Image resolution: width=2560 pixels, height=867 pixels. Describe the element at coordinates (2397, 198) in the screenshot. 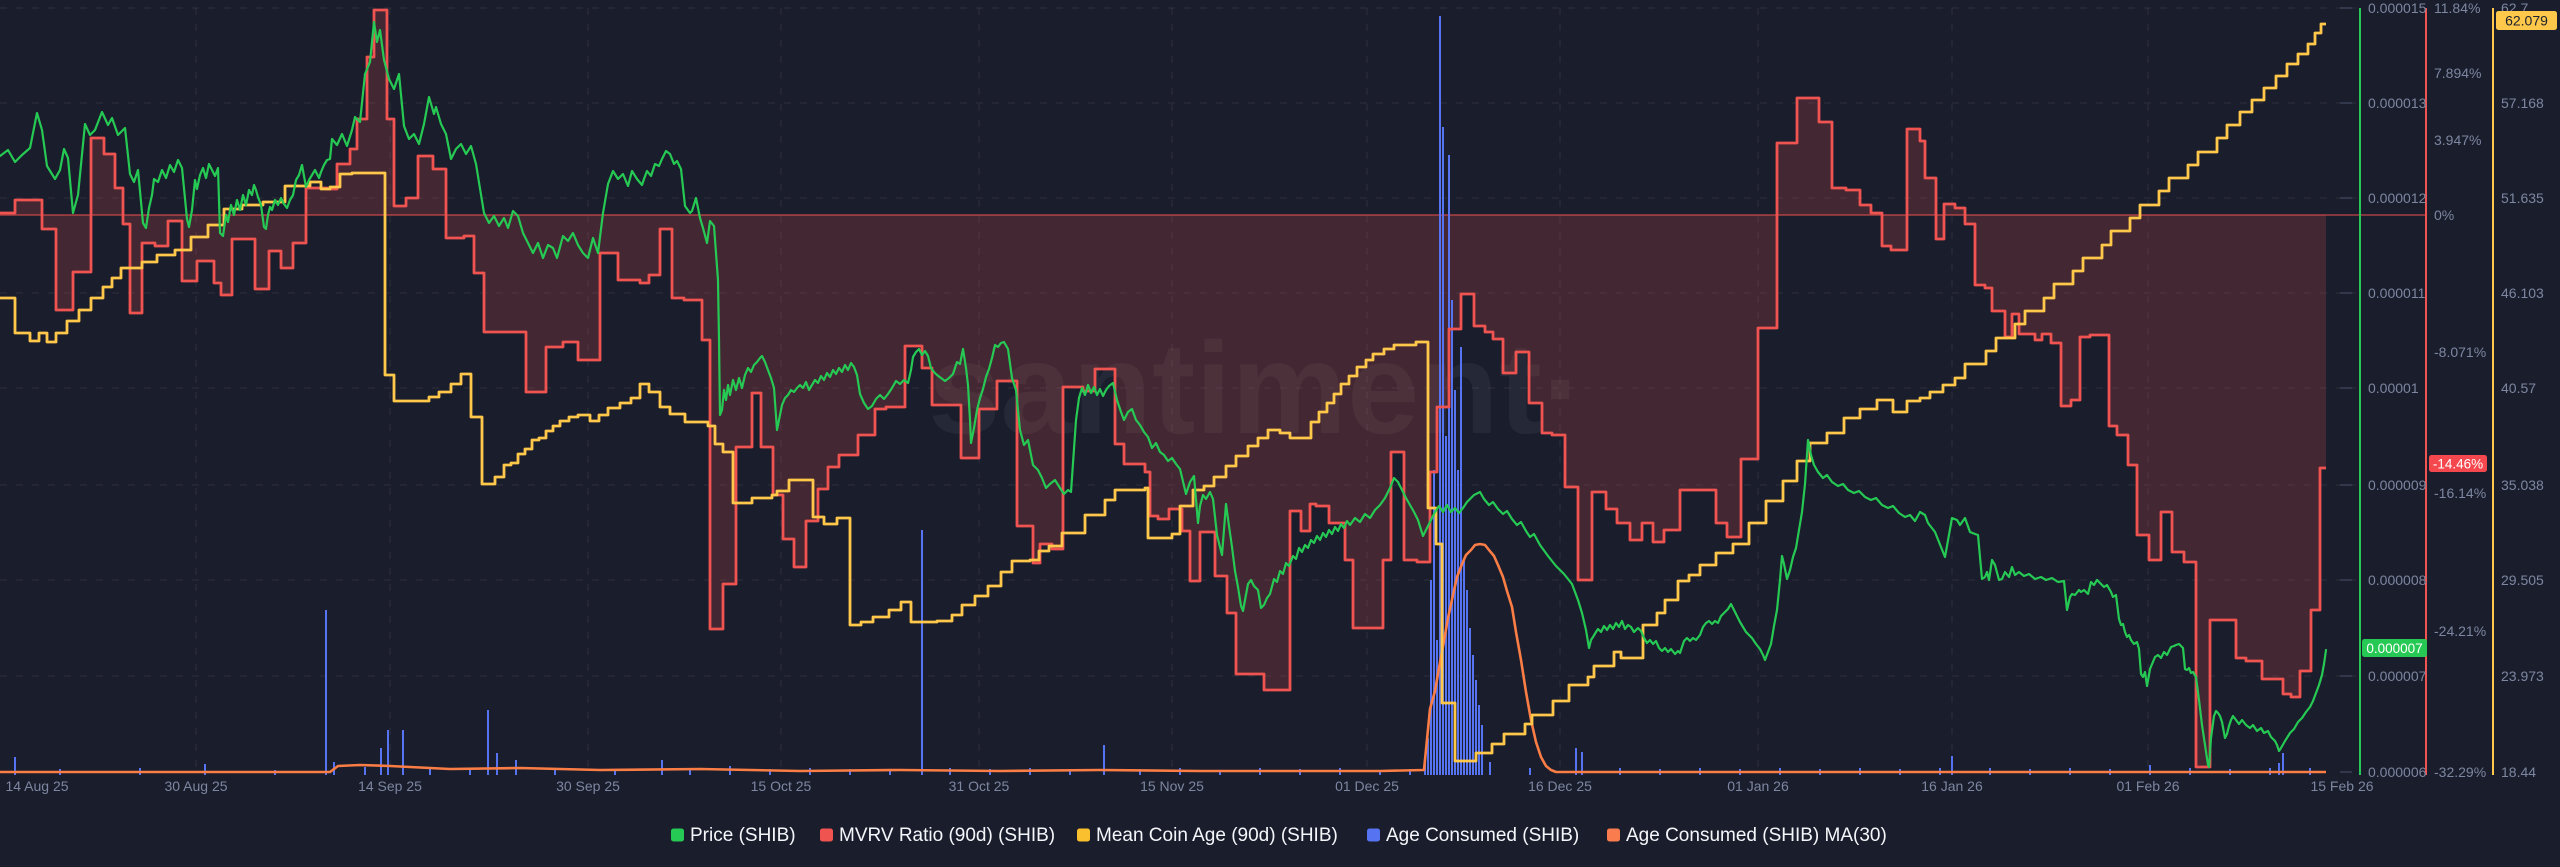

I see `svg-text: 0.000012` at that location.